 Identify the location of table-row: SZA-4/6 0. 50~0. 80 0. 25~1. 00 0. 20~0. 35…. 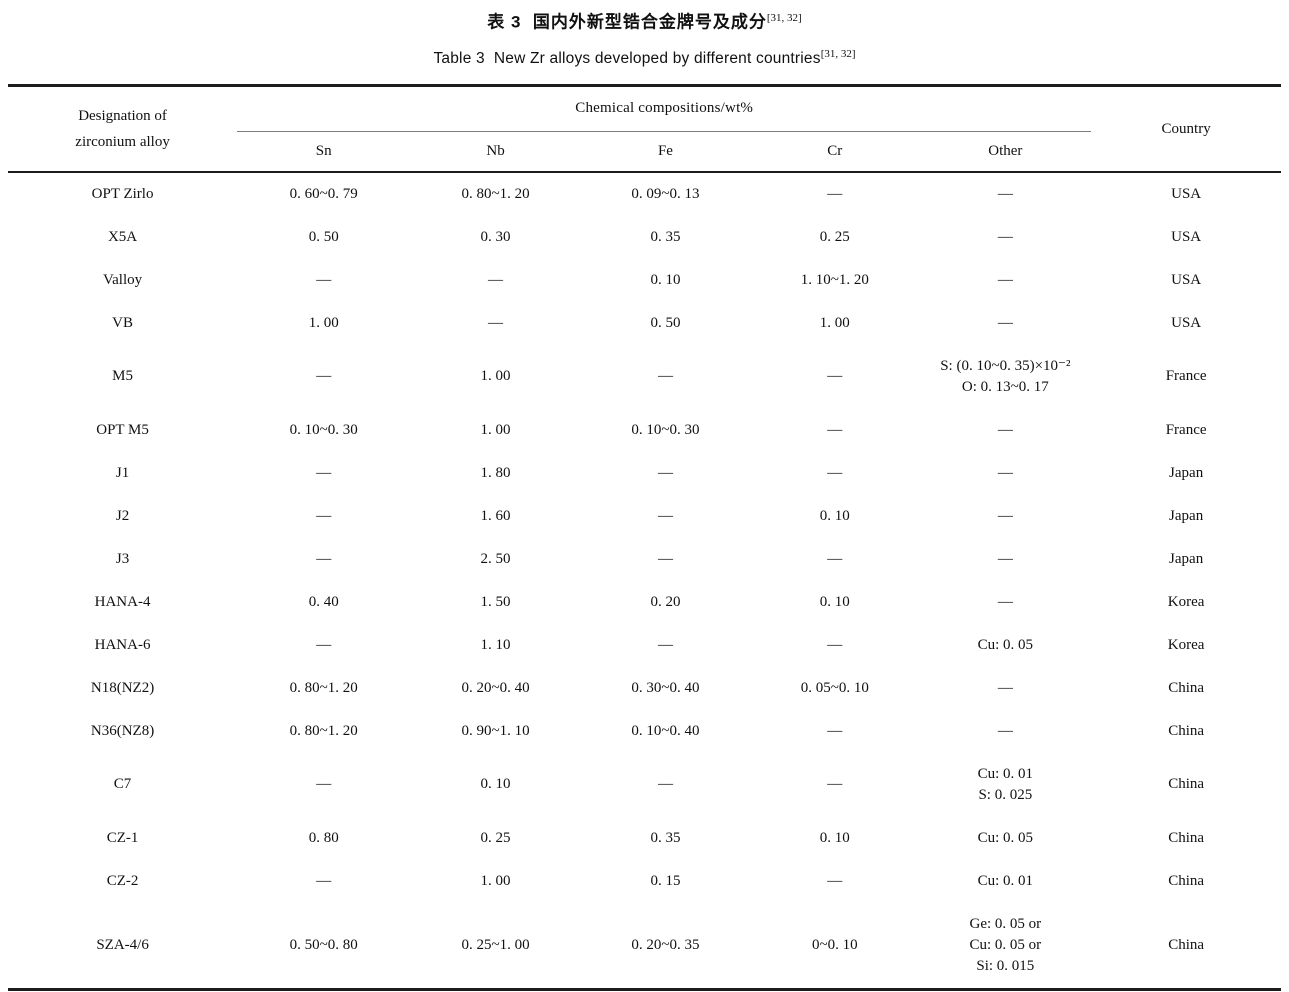
(644, 946).